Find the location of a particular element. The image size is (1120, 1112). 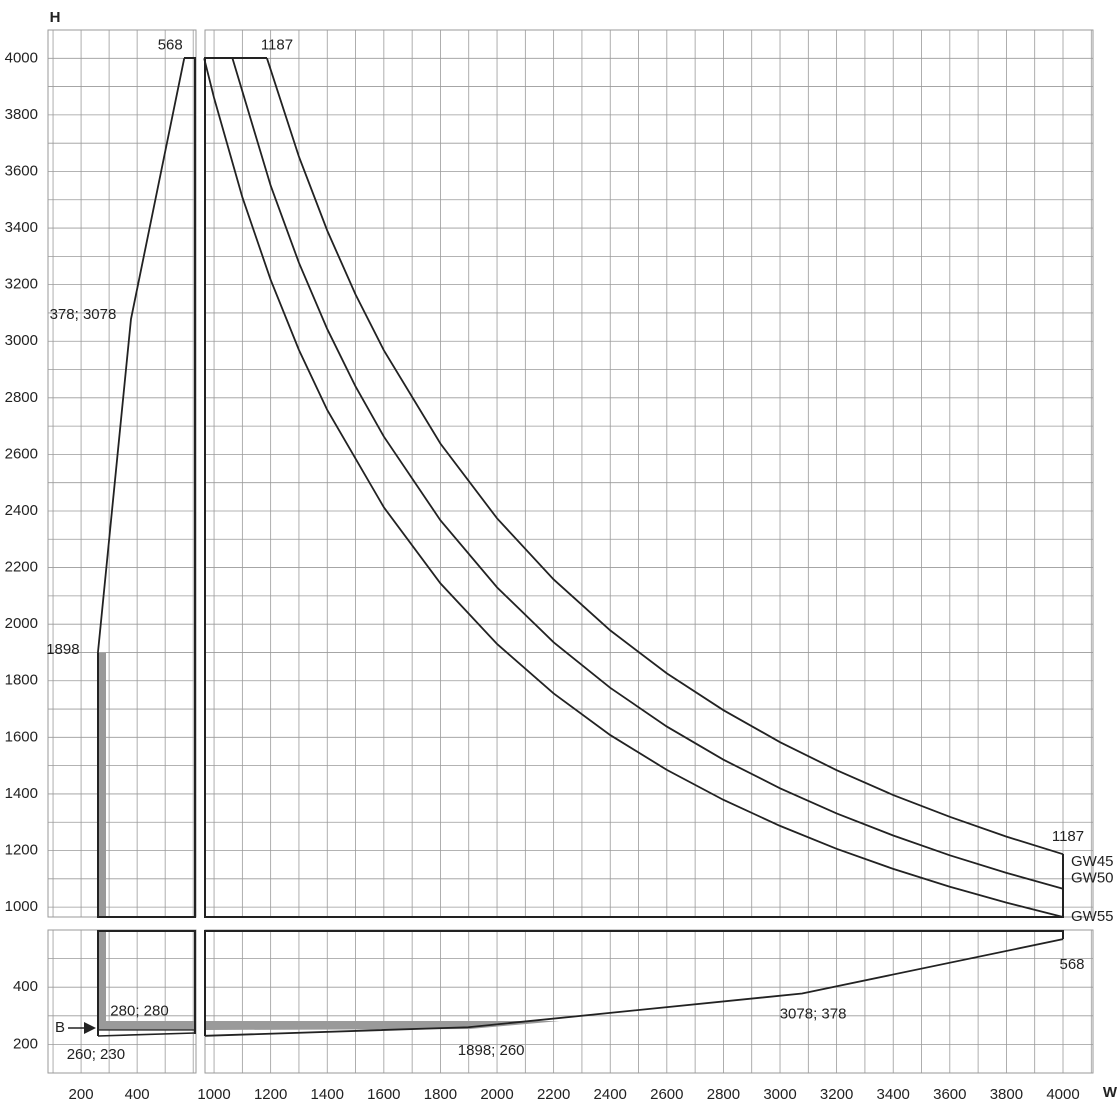

series-label: GW45 is located at coordinates (1092, 861).